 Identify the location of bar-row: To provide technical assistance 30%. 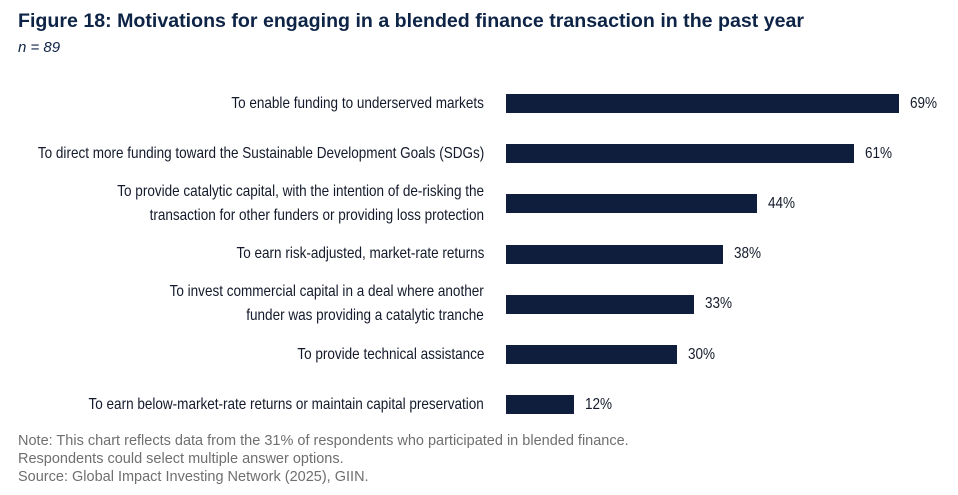
(479, 355).